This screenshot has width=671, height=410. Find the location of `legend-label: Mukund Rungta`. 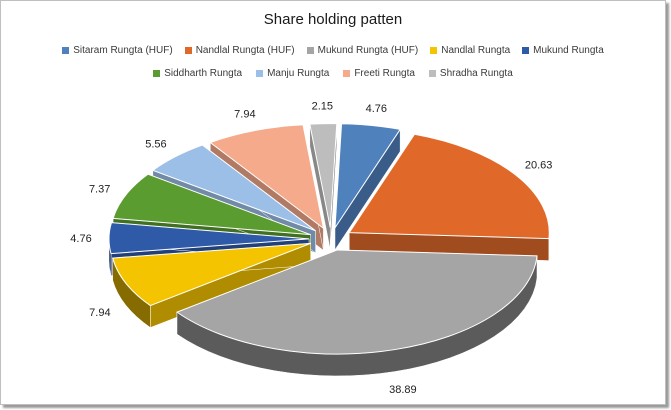

legend-label: Mukund Rungta is located at coordinates (568, 50).